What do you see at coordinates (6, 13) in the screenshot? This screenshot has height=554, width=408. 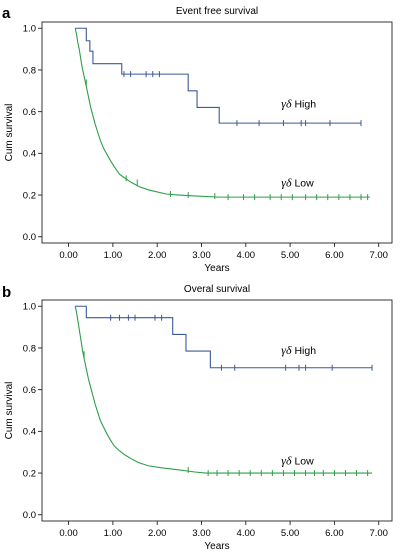 I see `panel-letter: a` at bounding box center [6, 13].